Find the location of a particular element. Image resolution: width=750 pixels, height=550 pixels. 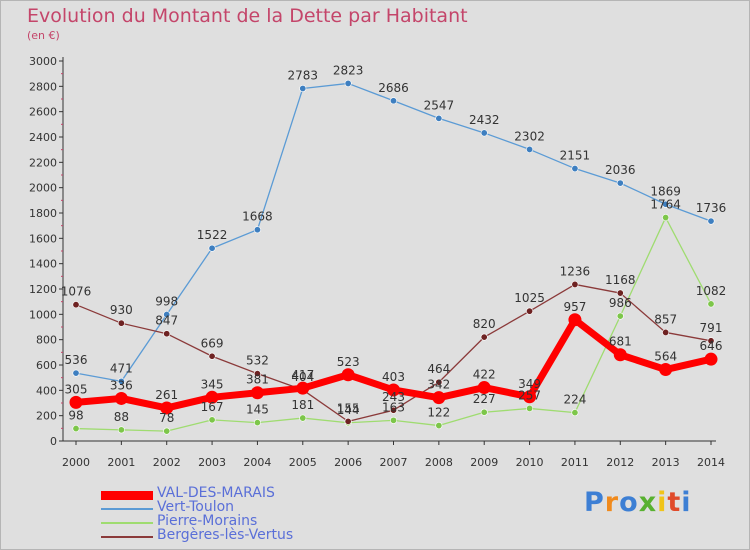

point-pierre-morains-2014 is located at coordinates (711, 304).